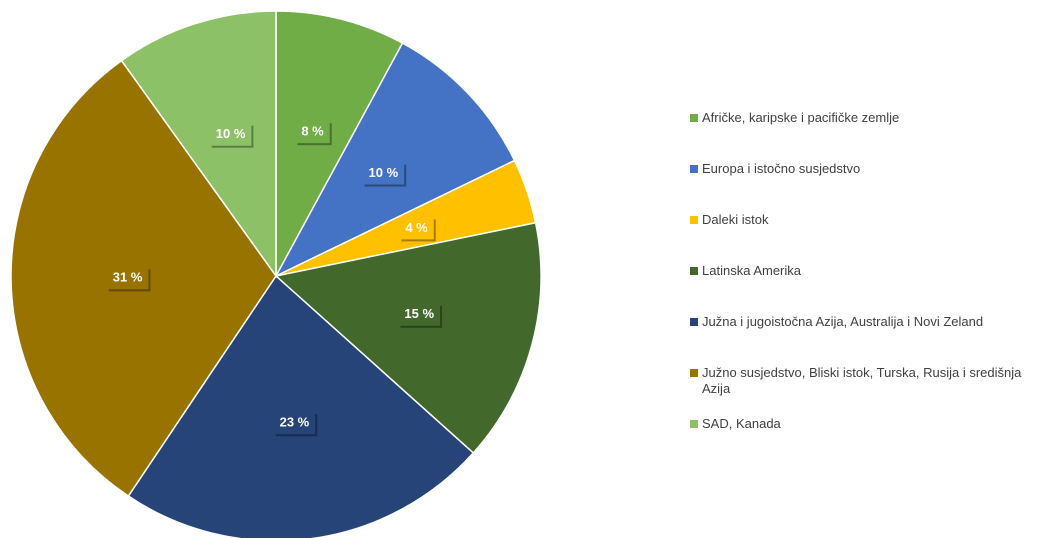 This screenshot has height=538, width=1060. What do you see at coordinates (801, 117) in the screenshot?
I see `legend-label: Afričke, karipske i pacifičke zemlje` at bounding box center [801, 117].